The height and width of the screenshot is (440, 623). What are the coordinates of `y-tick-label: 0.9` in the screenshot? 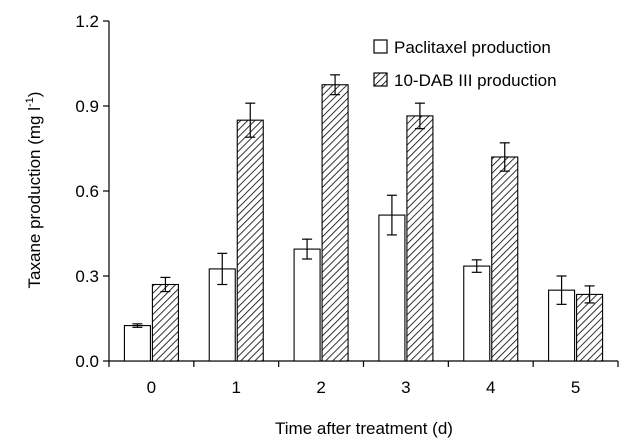 It's located at (87, 106).